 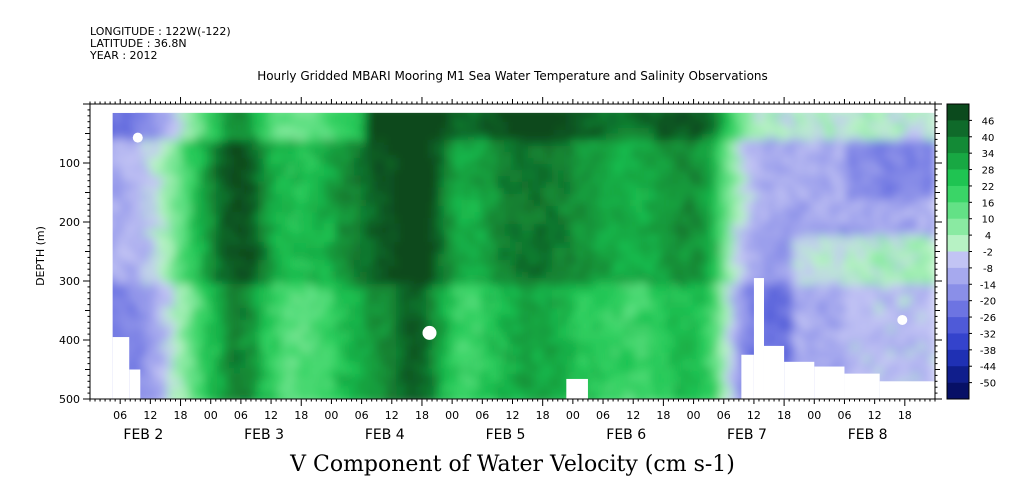 I want to click on day-label: FEB 4, so click(x=385, y=435).